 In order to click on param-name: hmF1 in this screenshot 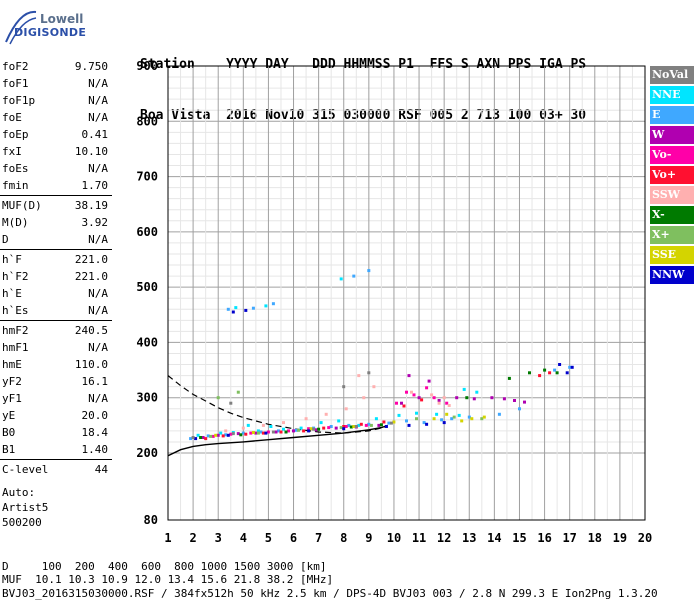, I will do `click(15, 347)`.